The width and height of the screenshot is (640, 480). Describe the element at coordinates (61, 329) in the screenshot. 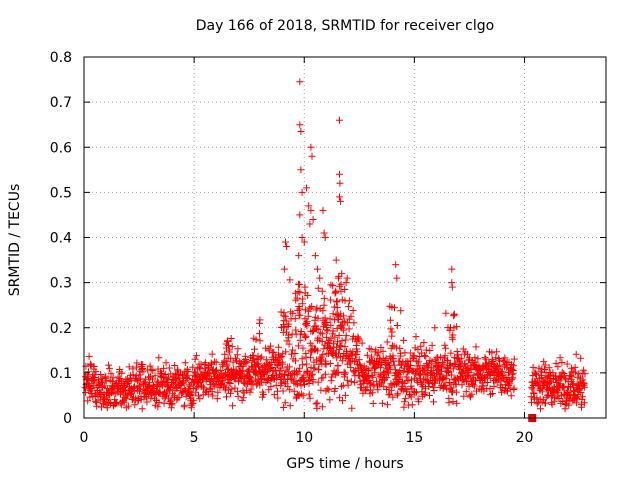

I see `y-tick-label: 0.2` at that location.